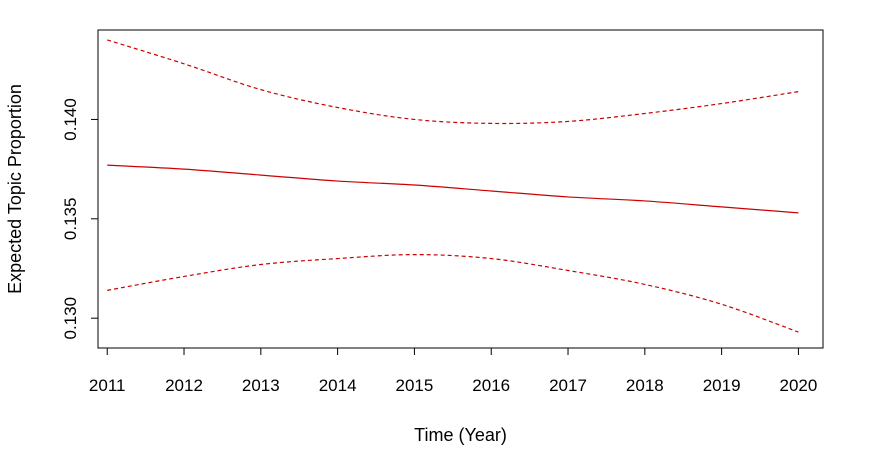 This screenshot has width=875, height=472. I want to click on upper-ci-line, so click(453, 82).